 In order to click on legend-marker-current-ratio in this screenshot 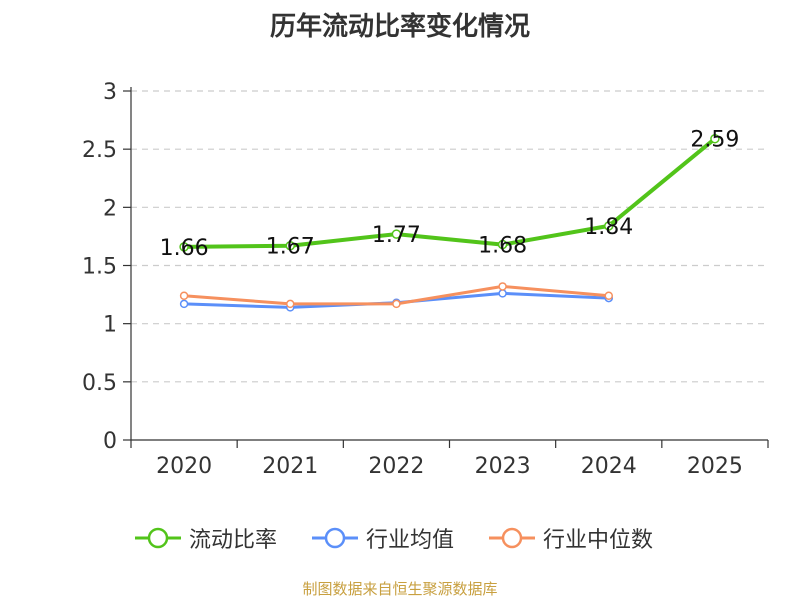, I will do `click(158, 538)`.